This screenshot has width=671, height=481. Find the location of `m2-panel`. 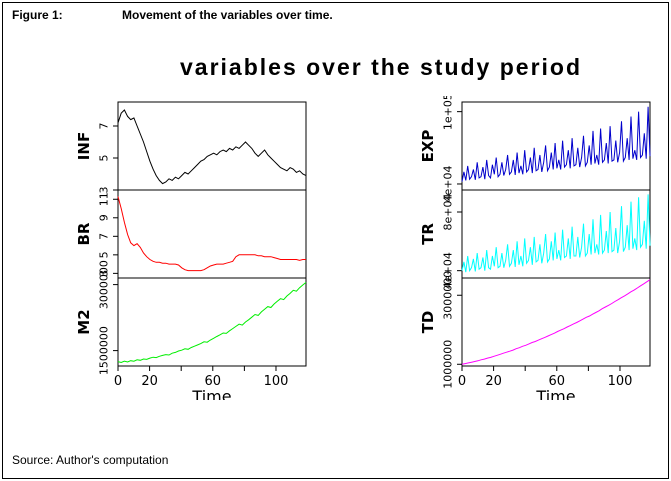

m2-panel is located at coordinates (212, 322).